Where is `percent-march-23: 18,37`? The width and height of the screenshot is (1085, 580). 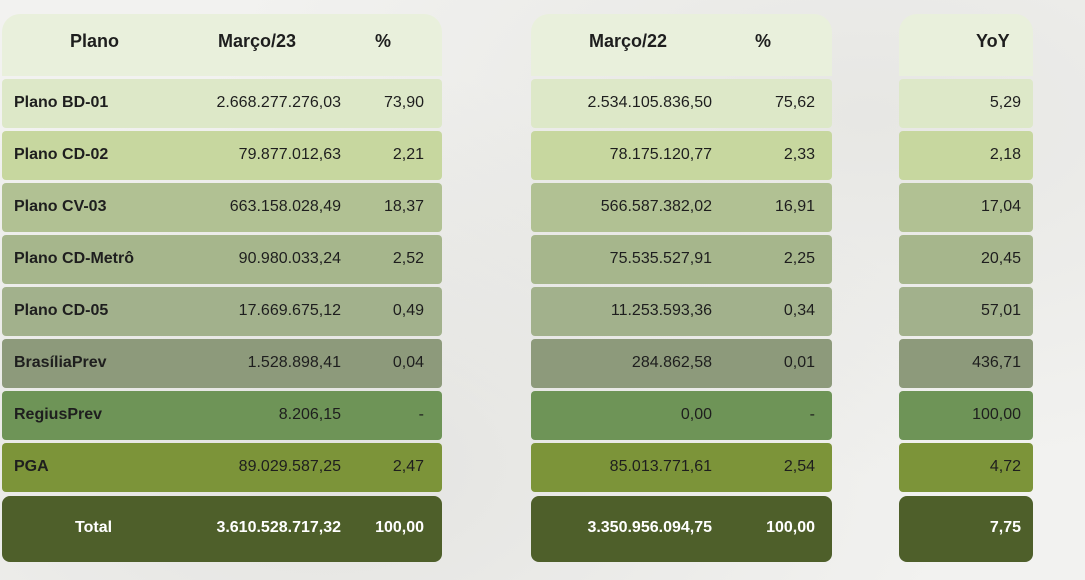
percent-march-23: 18,37 is located at coordinates (403, 206).